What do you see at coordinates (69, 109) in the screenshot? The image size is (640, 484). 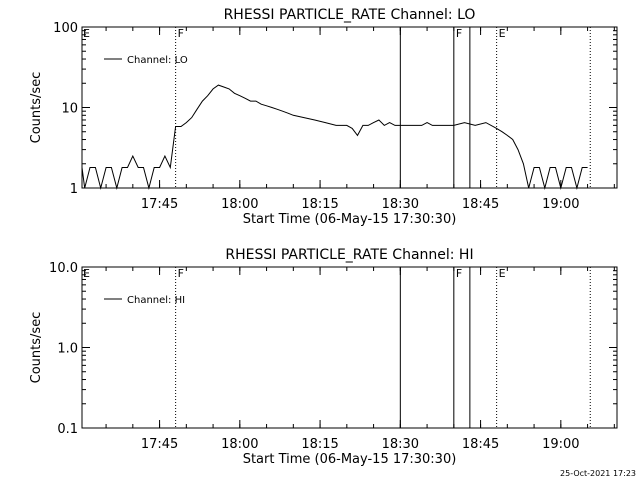 I see `y-tick-label: 10` at bounding box center [69, 109].